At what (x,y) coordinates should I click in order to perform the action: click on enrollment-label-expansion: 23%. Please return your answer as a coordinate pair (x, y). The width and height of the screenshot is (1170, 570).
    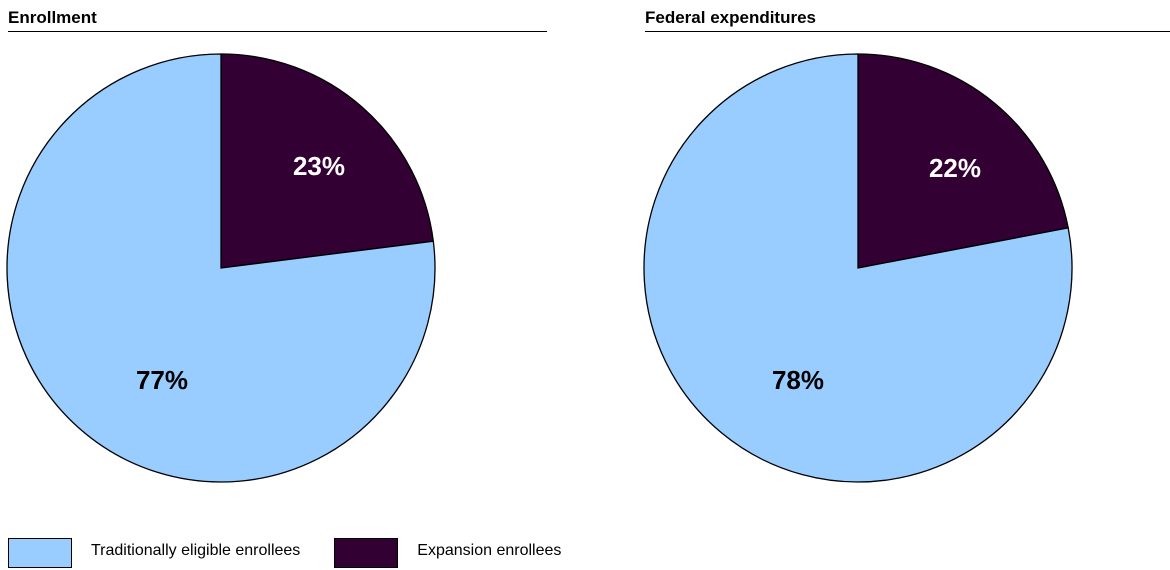
    Looking at the image, I should click on (319, 166).